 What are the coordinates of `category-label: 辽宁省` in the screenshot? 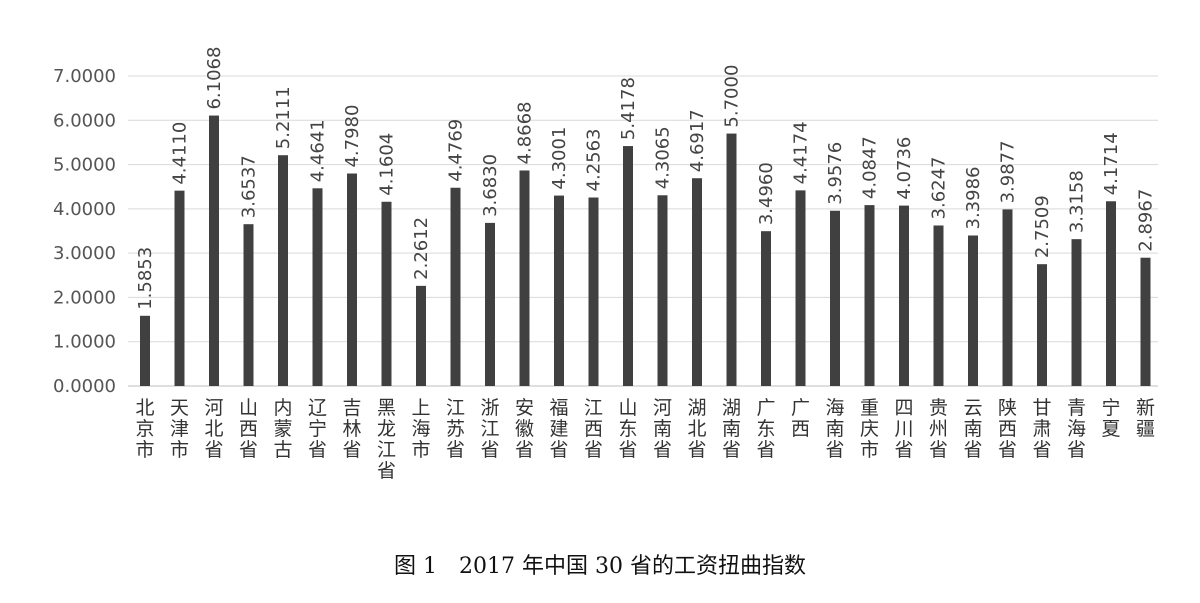 It's located at (317, 429).